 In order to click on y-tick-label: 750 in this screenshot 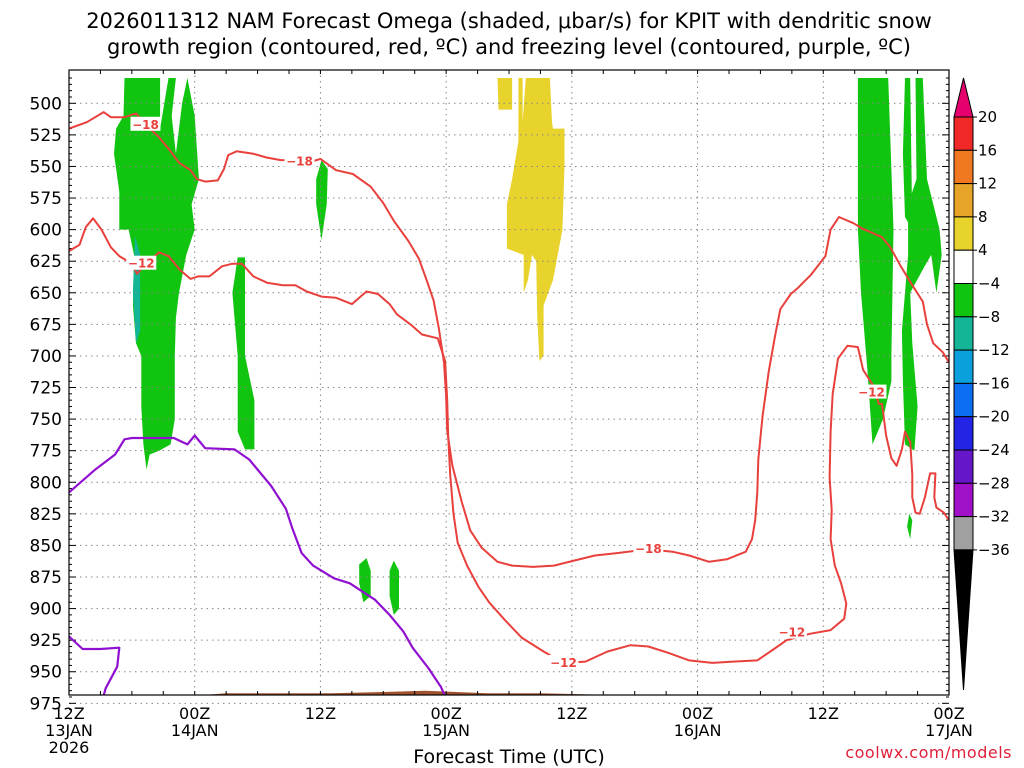, I will do `click(46, 420)`.